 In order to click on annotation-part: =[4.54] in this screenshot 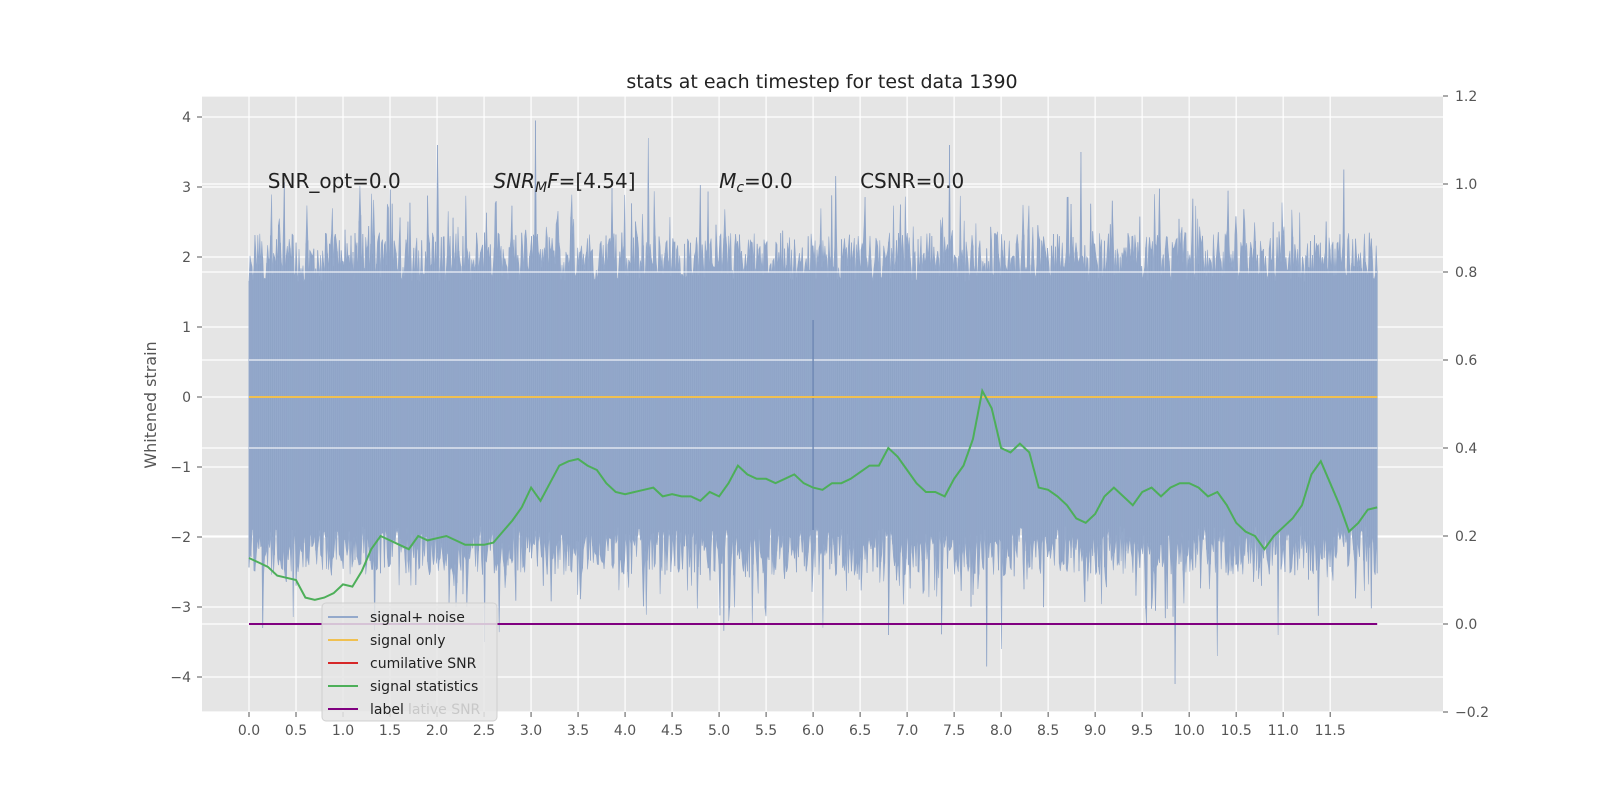, I will do `click(597, 181)`.